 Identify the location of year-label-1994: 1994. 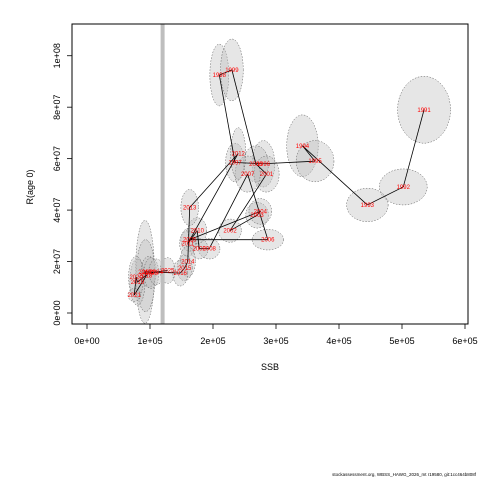
(303, 147).